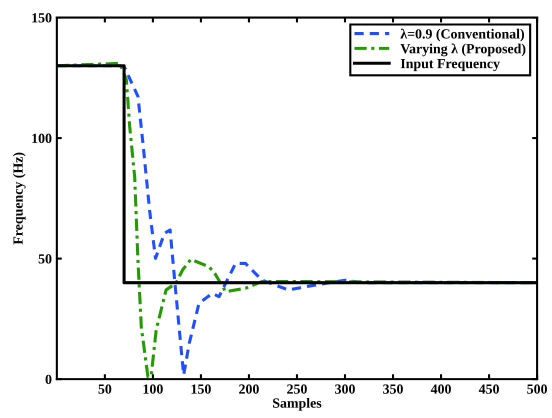  Describe the element at coordinates (440, 389) in the screenshot. I see `x-tick-label: 400` at that location.